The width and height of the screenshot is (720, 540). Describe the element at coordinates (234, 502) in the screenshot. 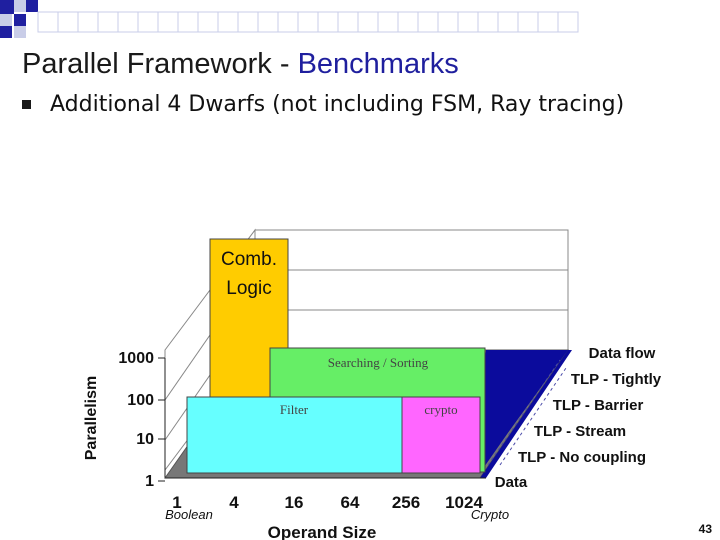

I see `x-tick-label: 4` at that location.